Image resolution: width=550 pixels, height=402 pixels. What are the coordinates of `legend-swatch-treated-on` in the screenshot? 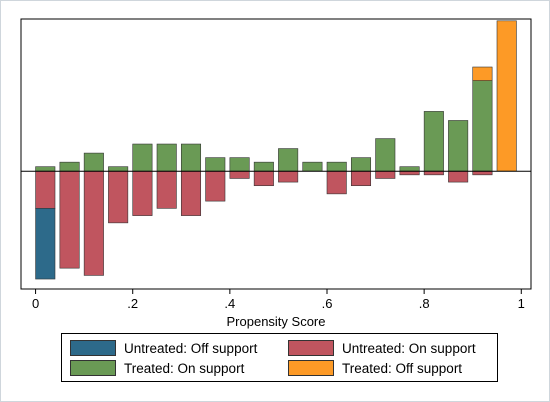 It's located at (93, 368).